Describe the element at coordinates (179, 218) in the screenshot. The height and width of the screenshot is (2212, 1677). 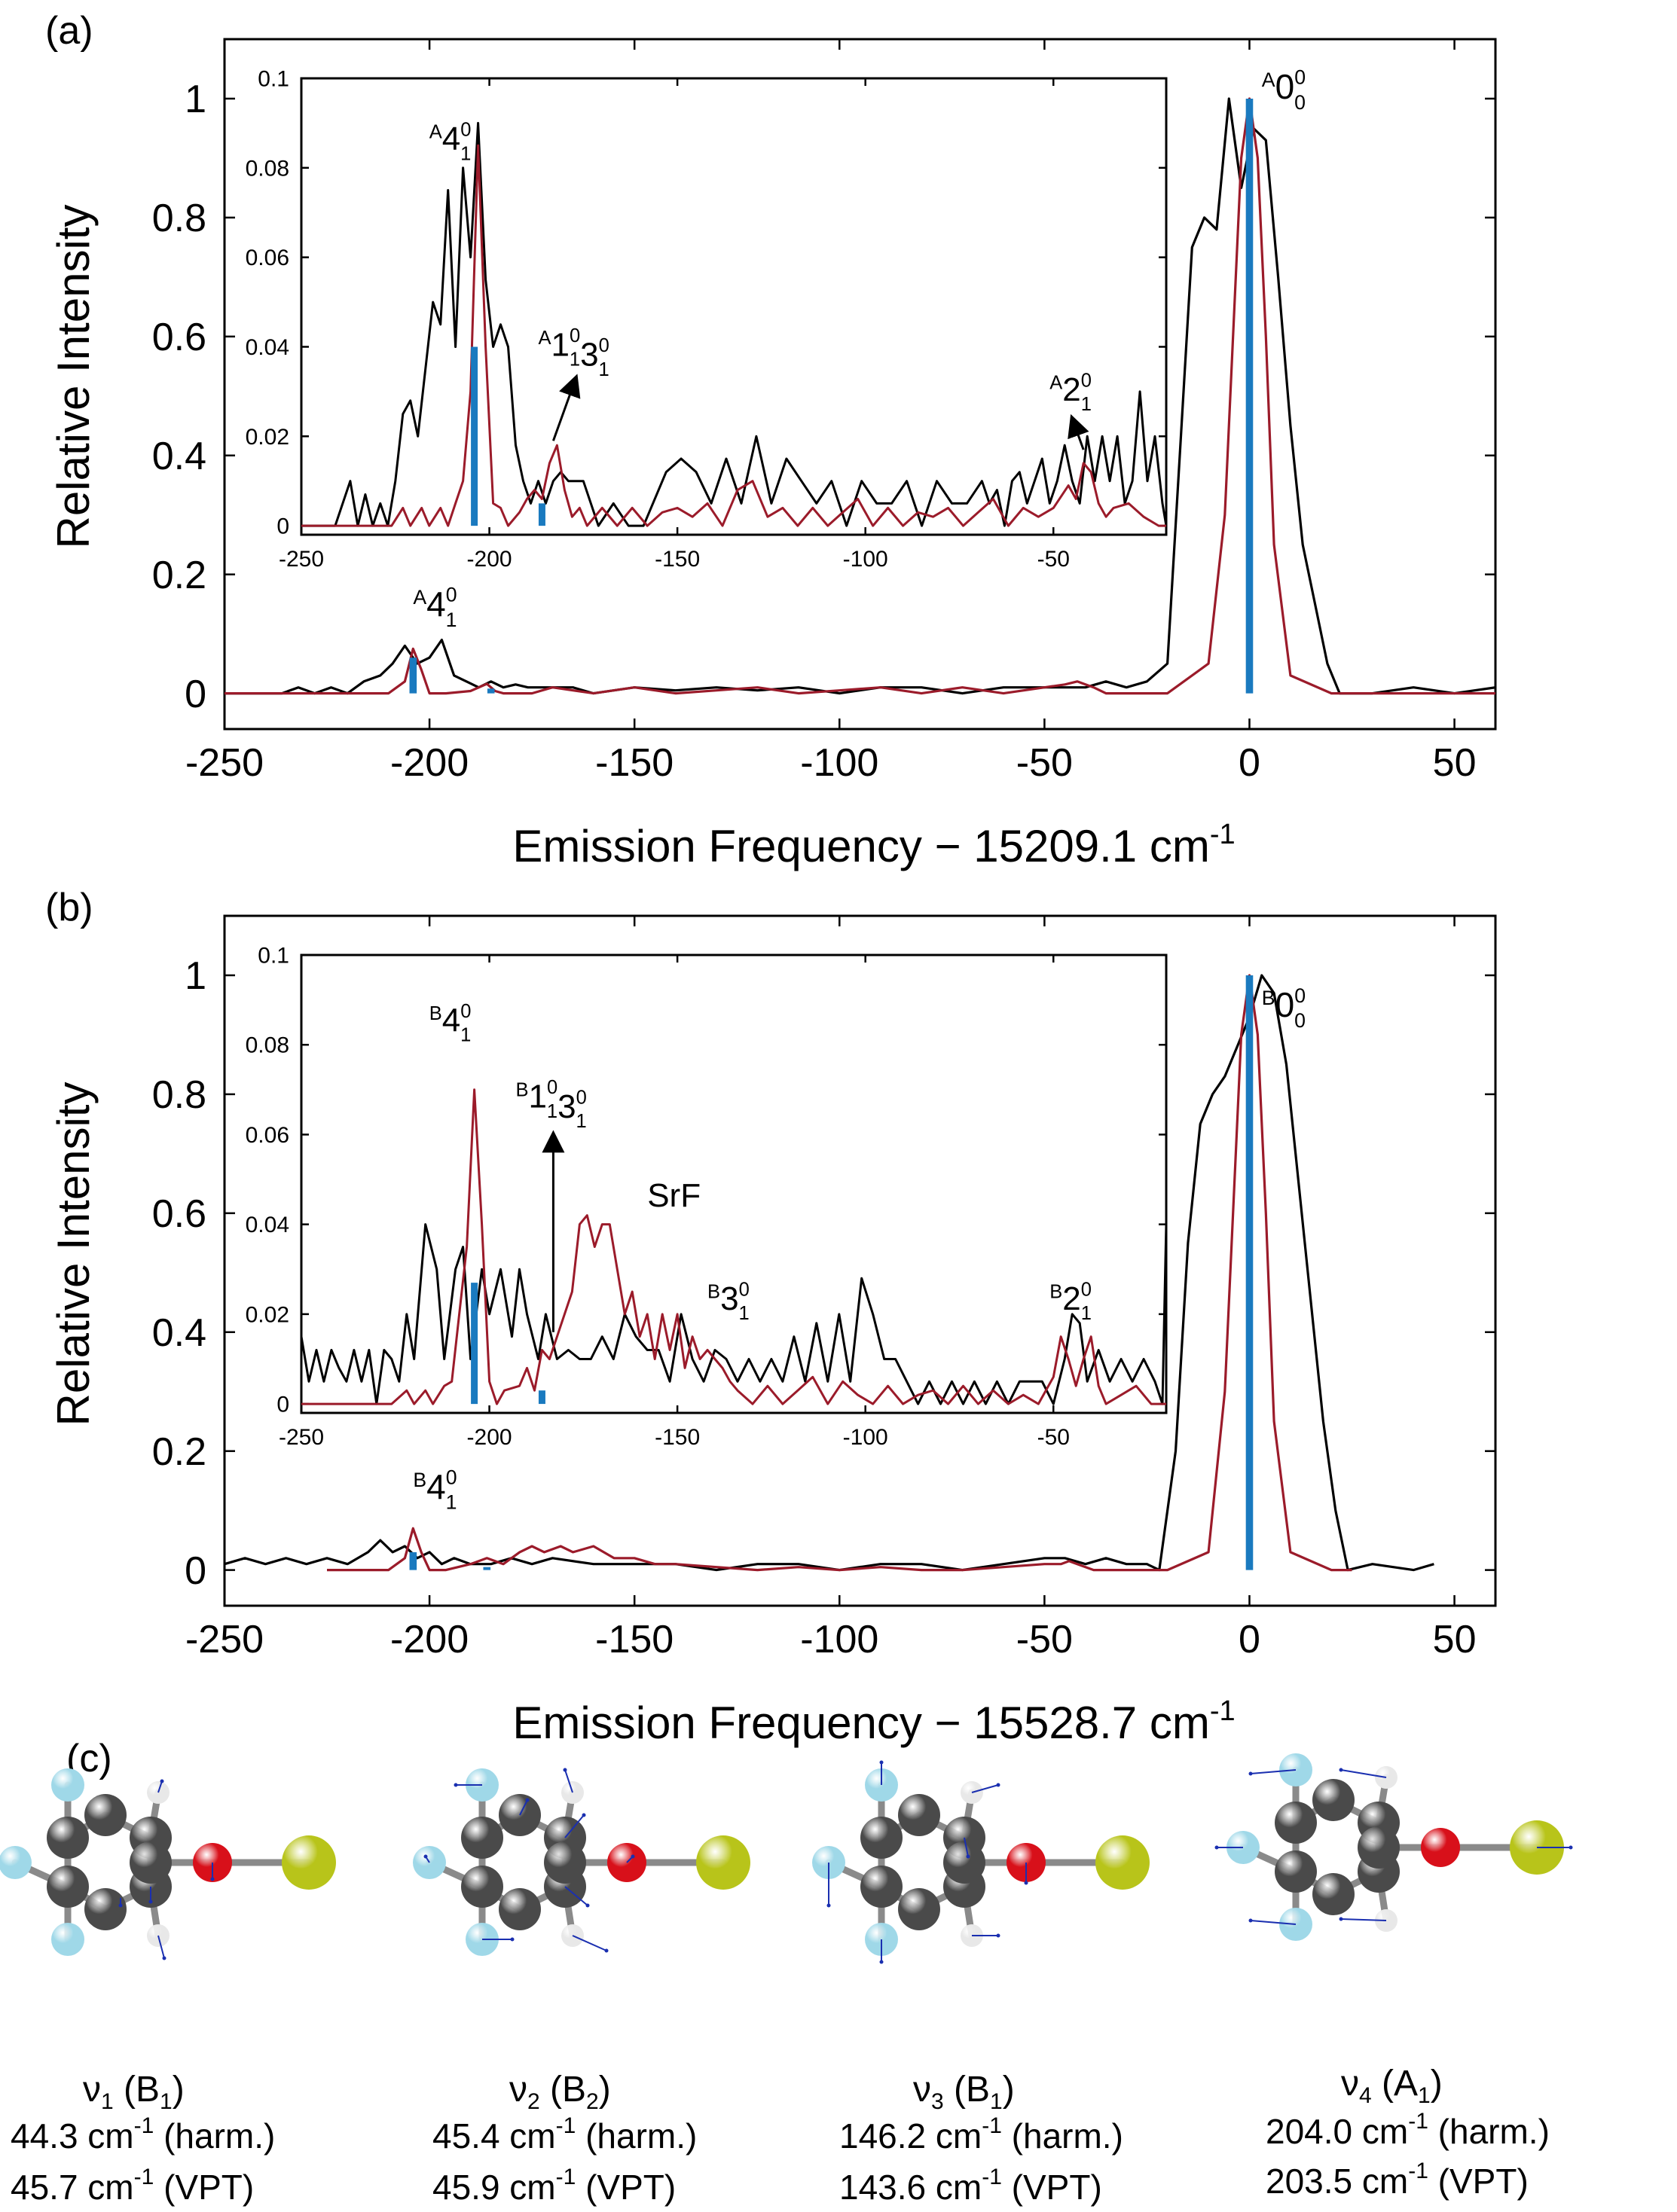
I see `panel-a-main-ytick-label: 0.8` at that location.